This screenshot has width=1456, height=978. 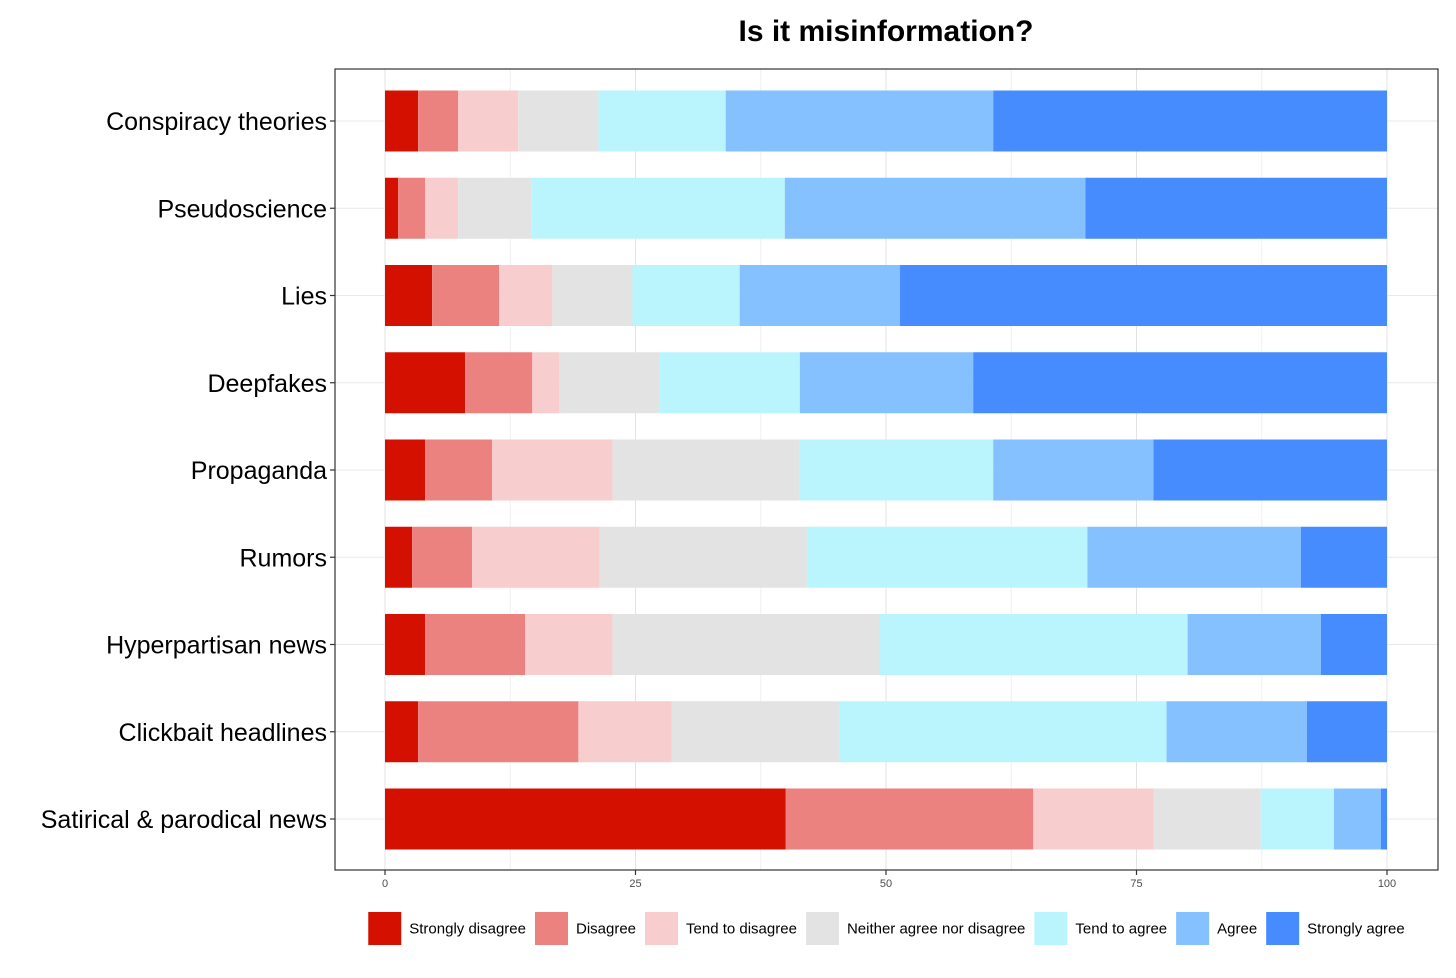 I want to click on bar-pseudoscience-tend-to-agree, so click(x=658, y=208).